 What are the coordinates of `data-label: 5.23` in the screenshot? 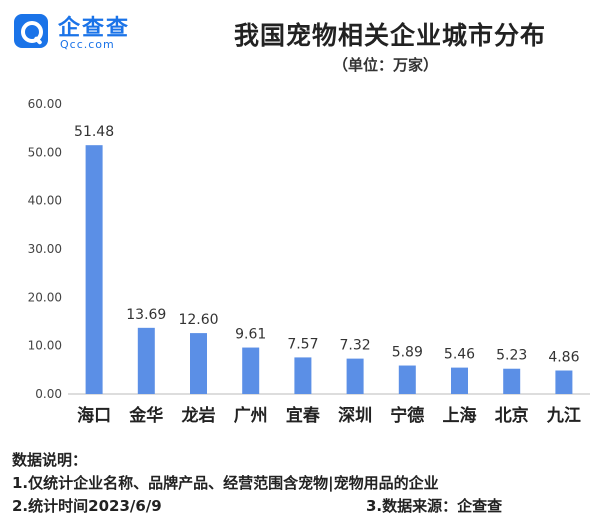 It's located at (511, 356).